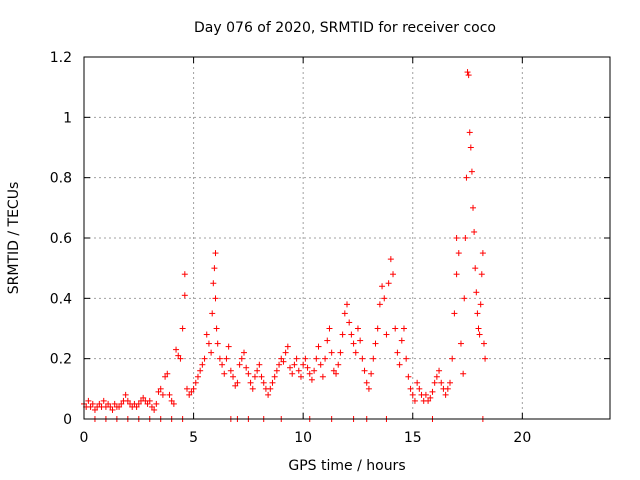 The width and height of the screenshot is (640, 480). I want to click on x-tick-label: 10, so click(303, 438).